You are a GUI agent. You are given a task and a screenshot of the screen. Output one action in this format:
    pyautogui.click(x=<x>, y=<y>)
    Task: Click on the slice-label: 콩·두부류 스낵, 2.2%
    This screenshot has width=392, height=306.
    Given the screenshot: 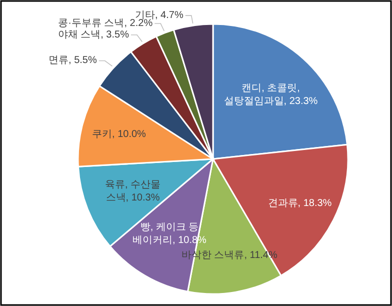 What is the action you would take?
    pyautogui.click(x=105, y=24)
    